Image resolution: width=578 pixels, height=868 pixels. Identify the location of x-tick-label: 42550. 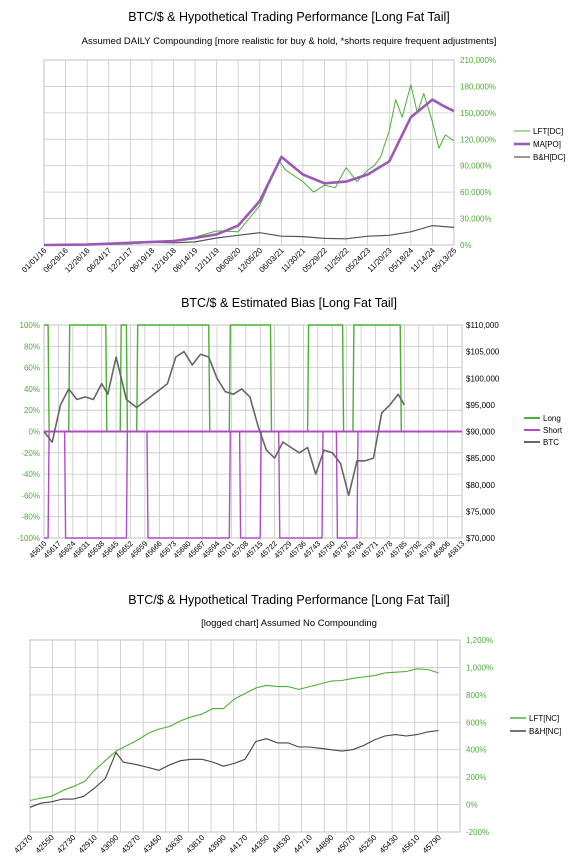
(45, 844).